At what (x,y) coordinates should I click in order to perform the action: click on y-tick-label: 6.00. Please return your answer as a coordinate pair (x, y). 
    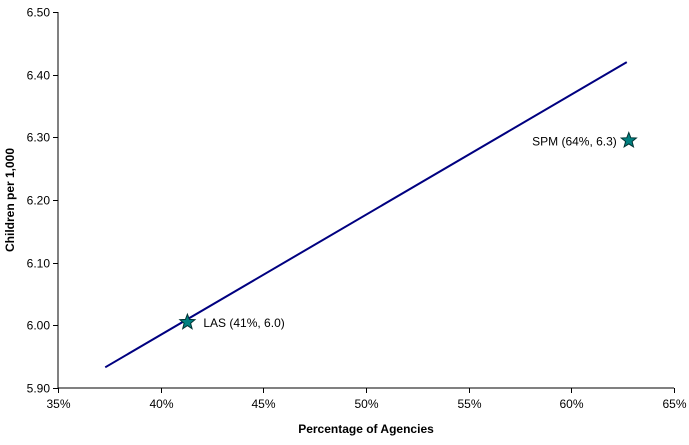
    Looking at the image, I should click on (39, 326).